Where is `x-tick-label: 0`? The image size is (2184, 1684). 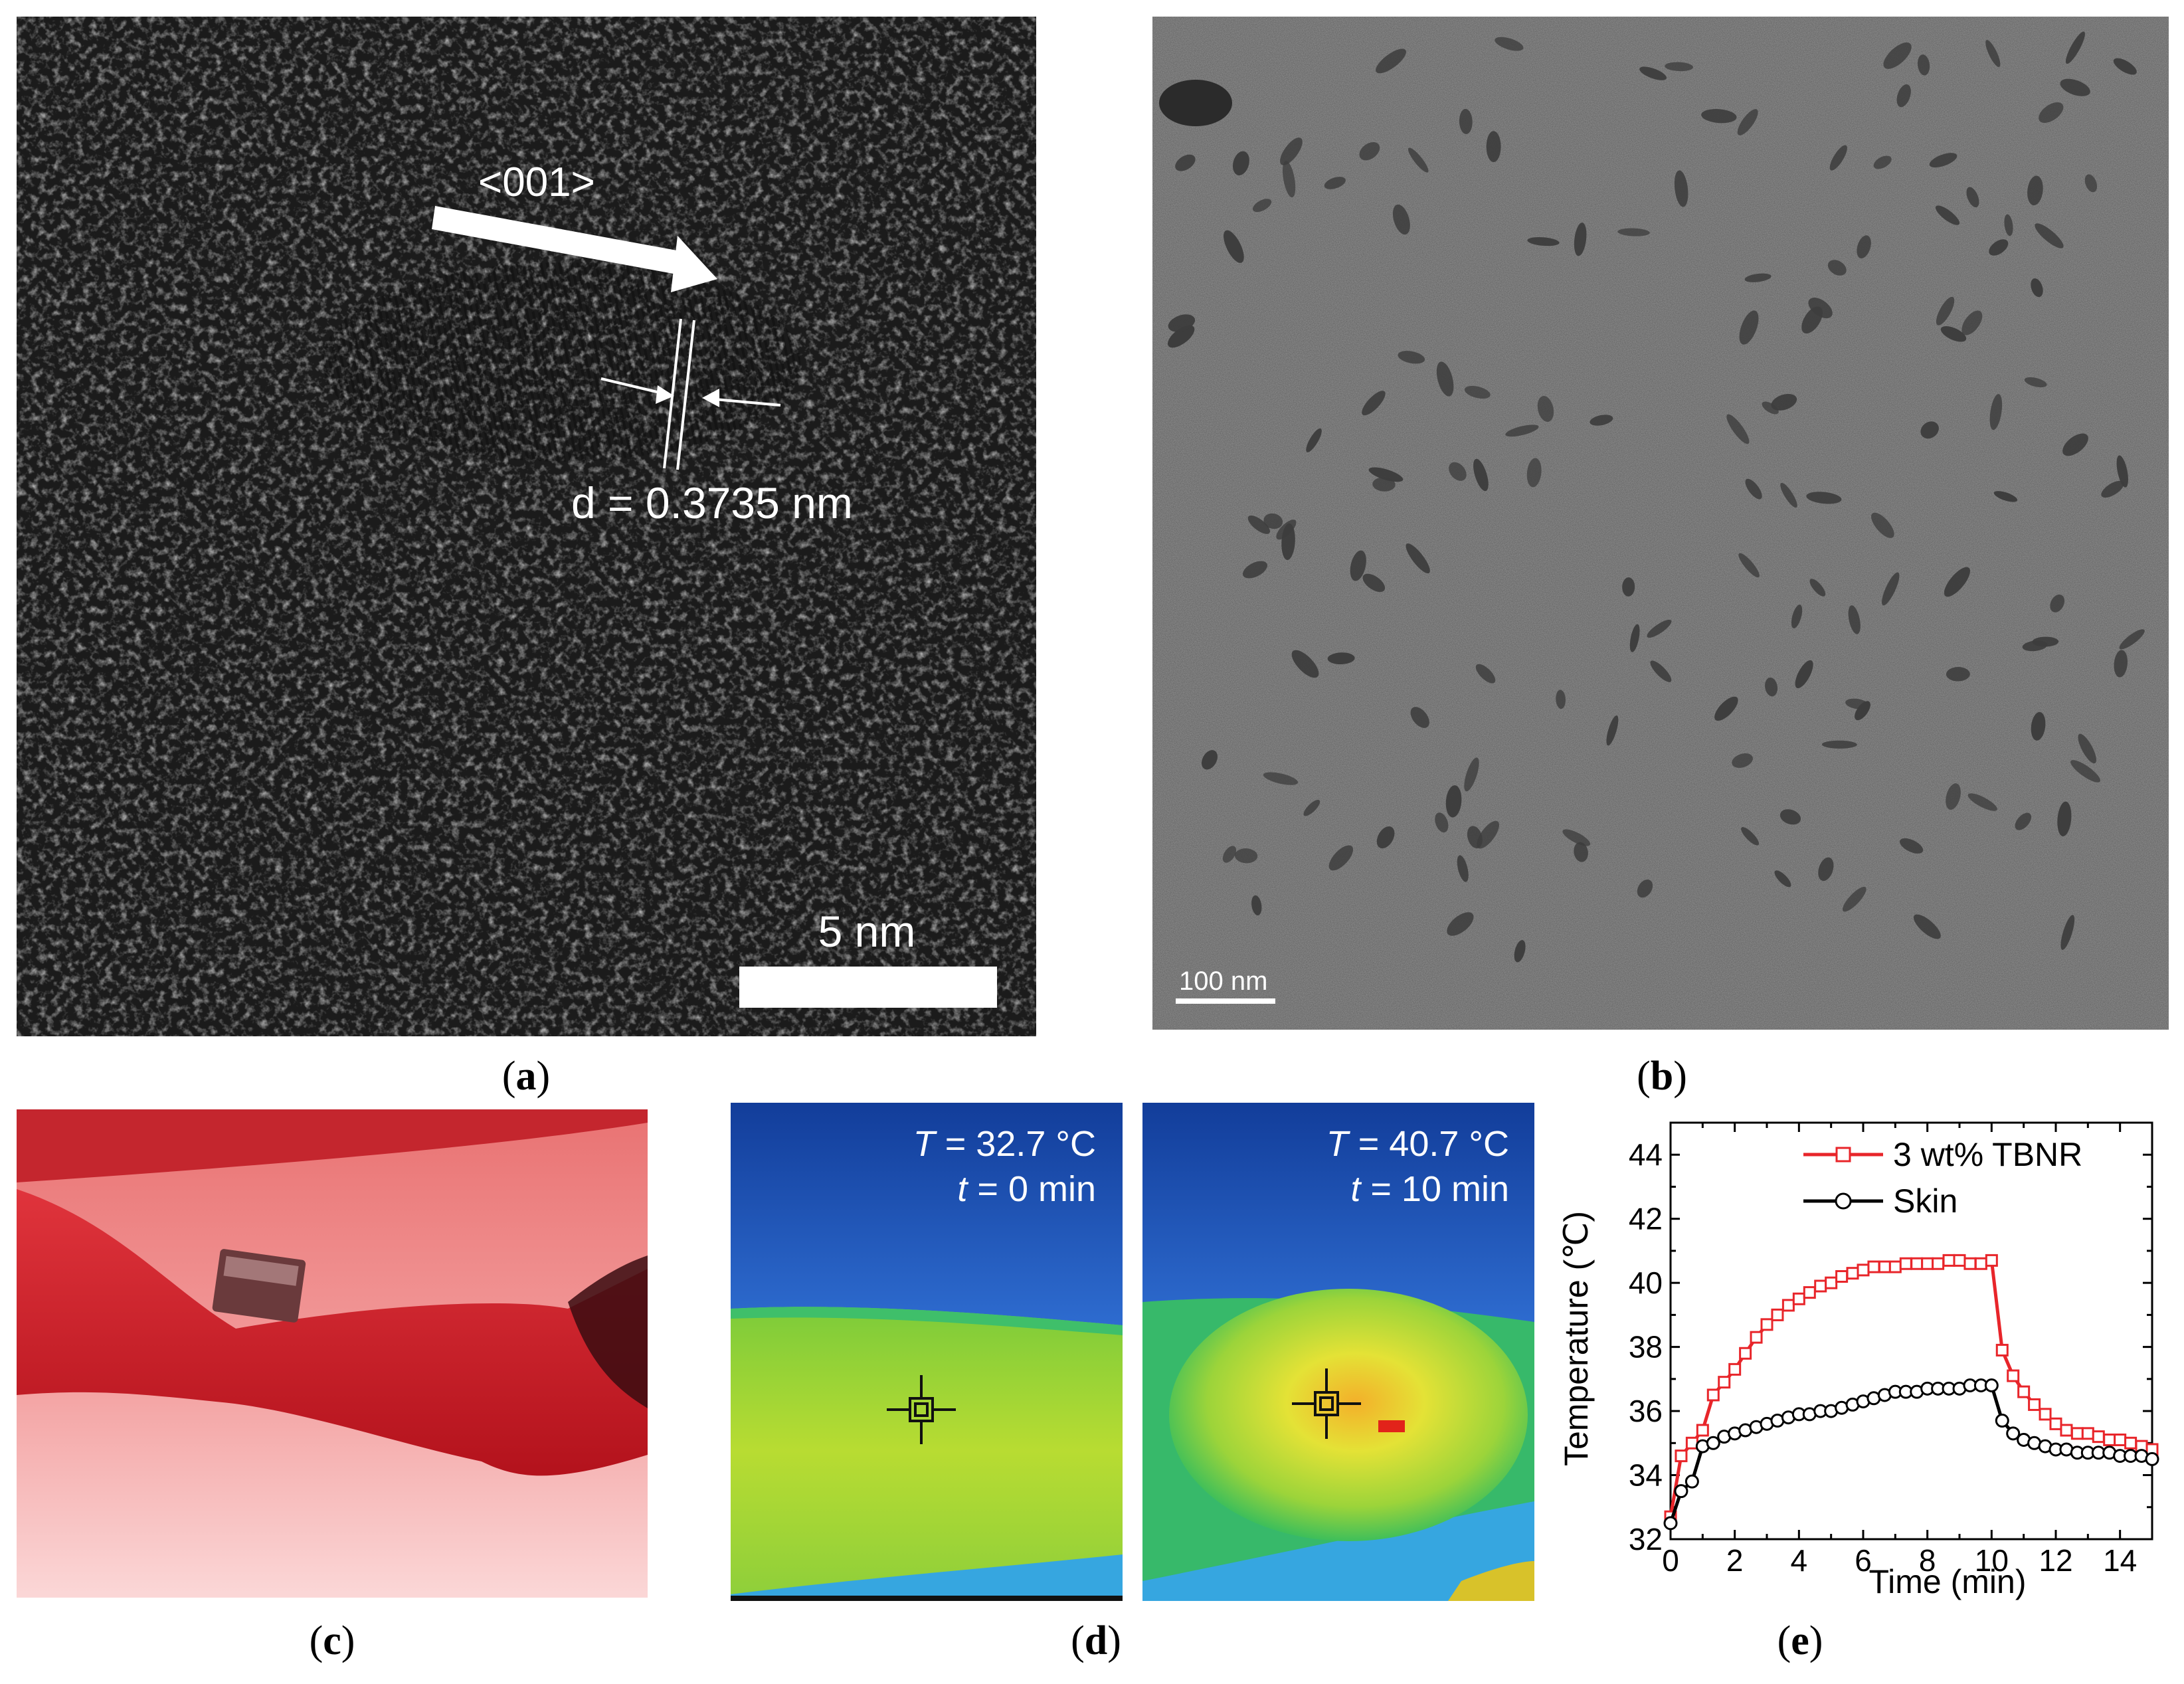
x-tick-label: 0 is located at coordinates (1670, 1561).